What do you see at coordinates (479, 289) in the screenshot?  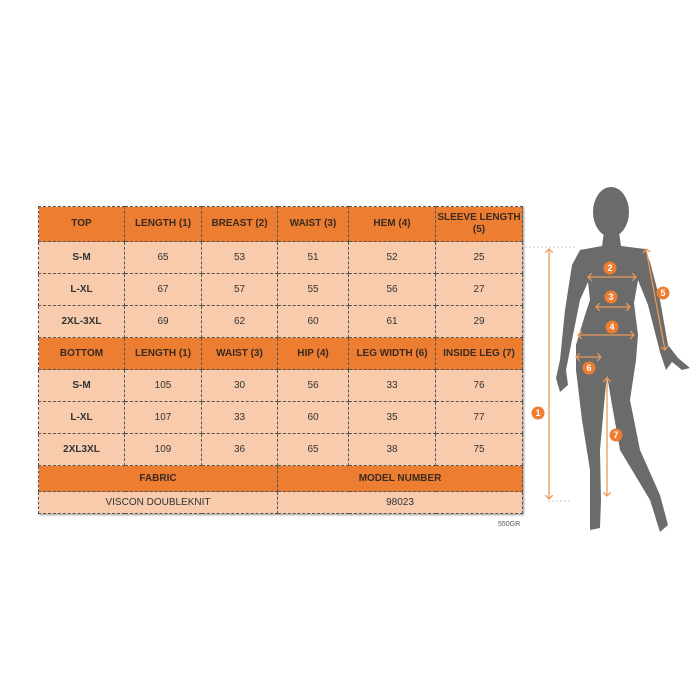 I see `value-cell: 27` at bounding box center [479, 289].